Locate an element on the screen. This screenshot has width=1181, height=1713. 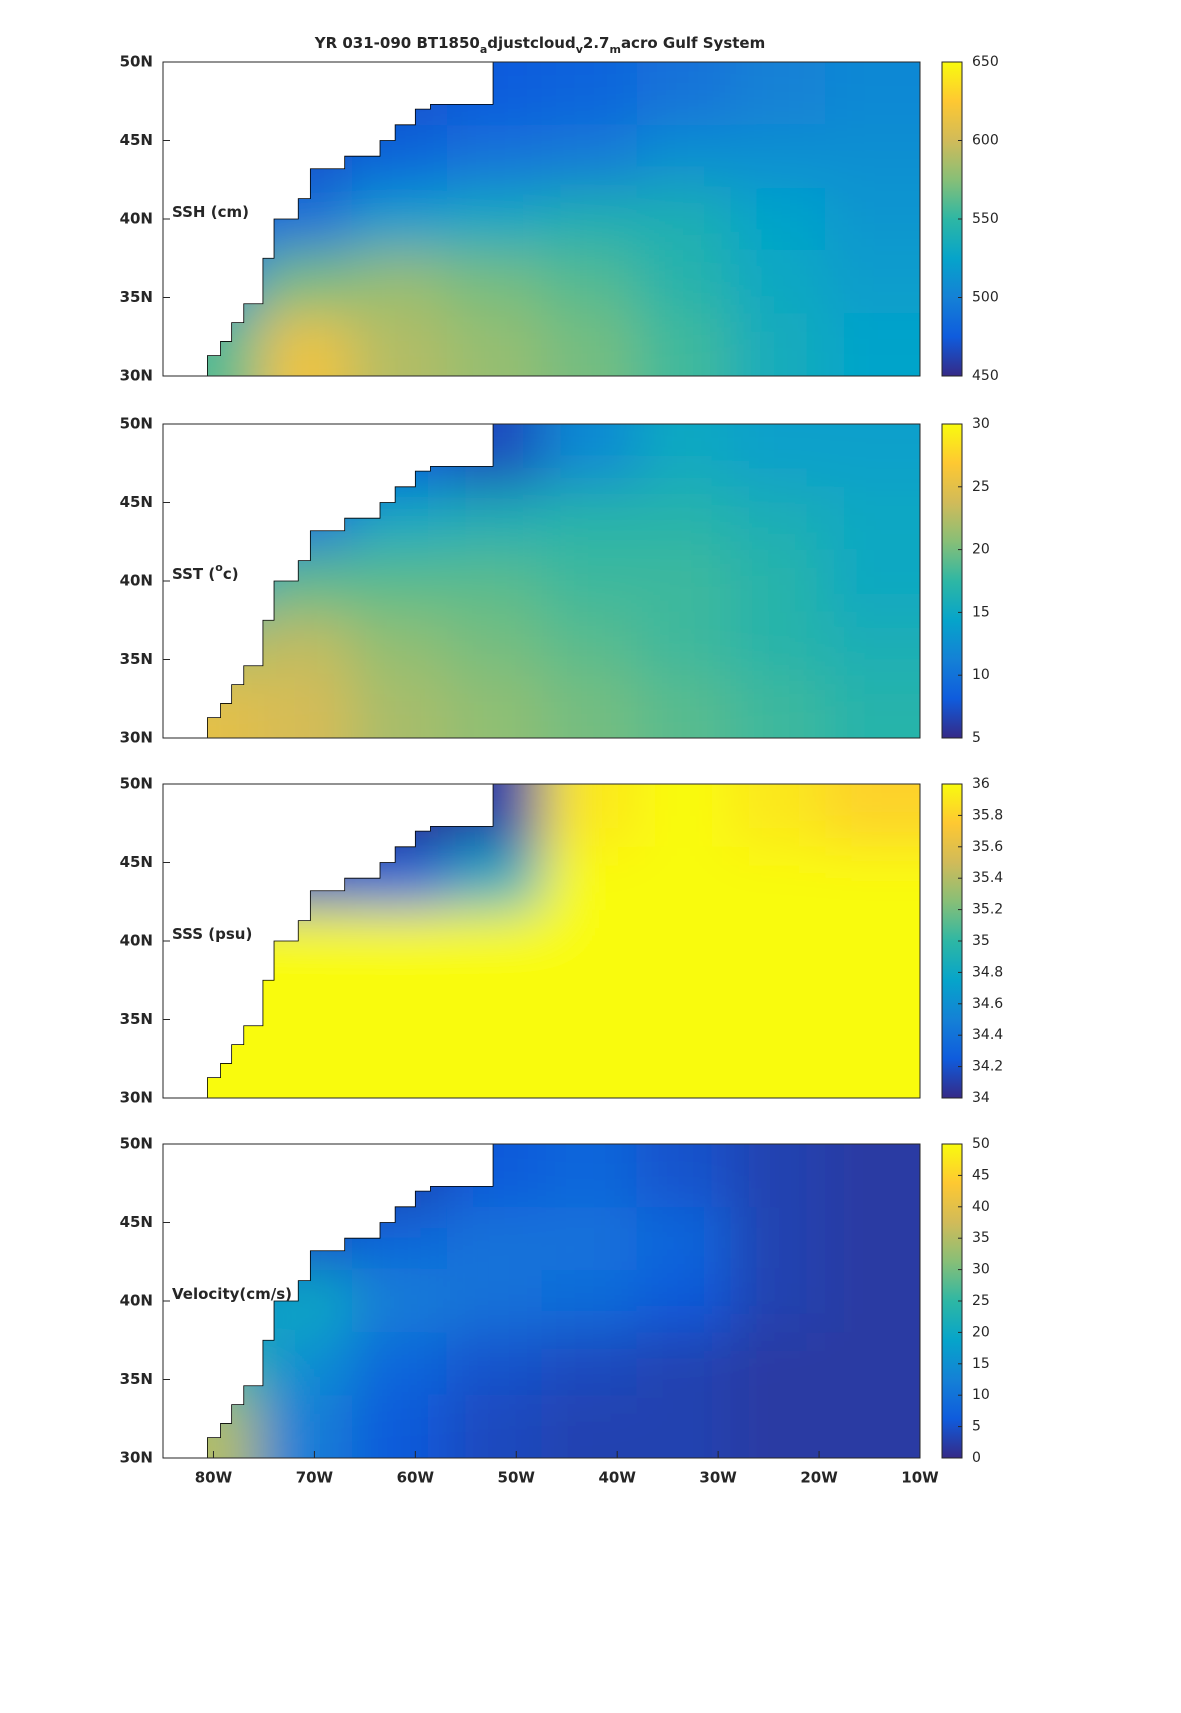
colorbar-tick-label: 34.2 is located at coordinates (987, 1067).